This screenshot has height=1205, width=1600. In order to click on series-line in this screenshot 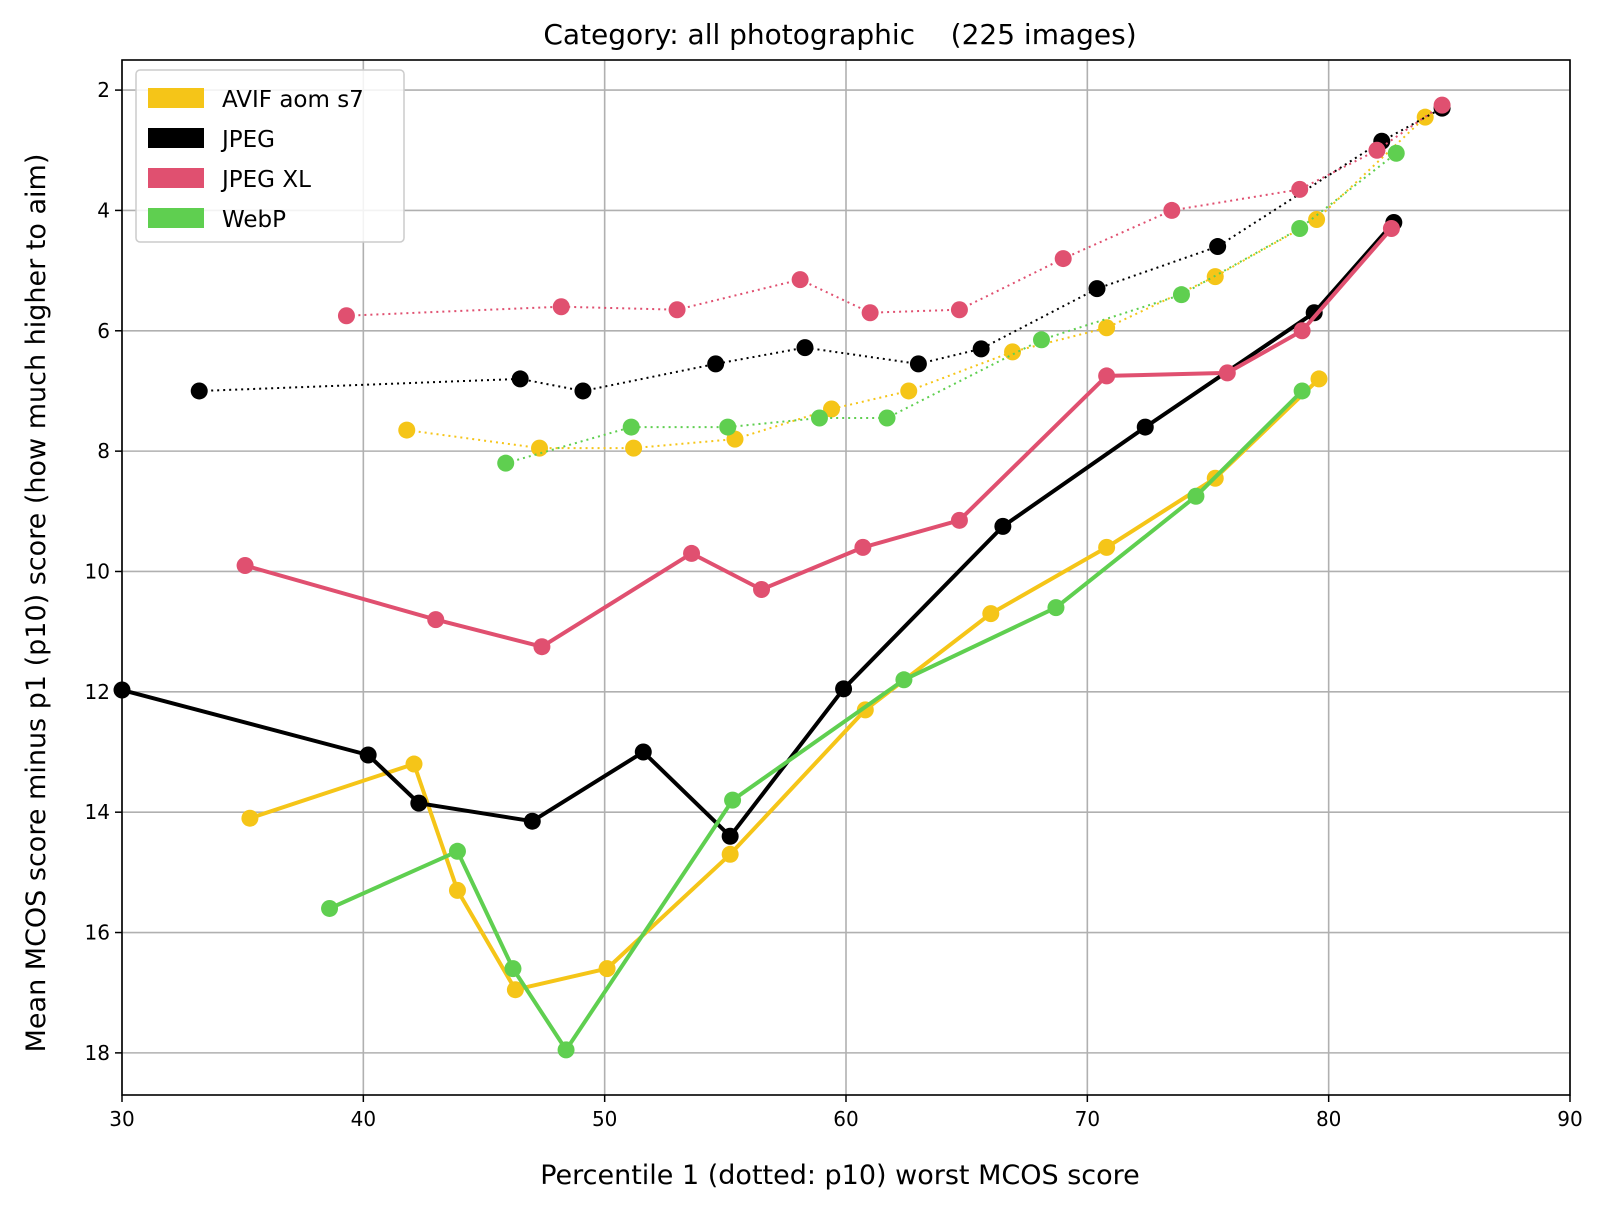, I will do `click(951, 308)`.